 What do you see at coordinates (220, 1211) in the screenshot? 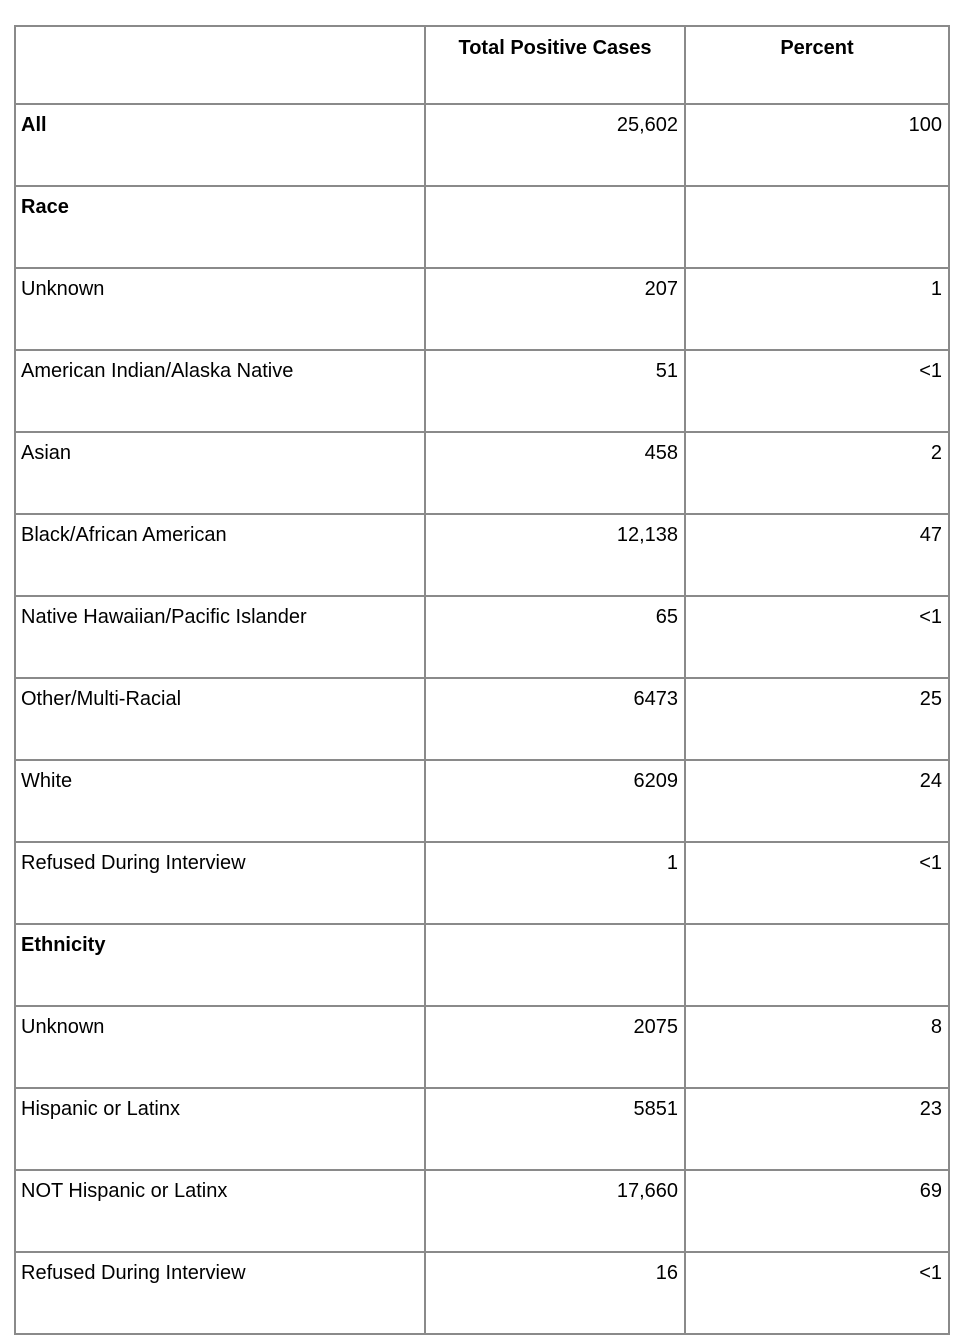
I see `row-label: NOT Hispanic or Latinx` at bounding box center [220, 1211].